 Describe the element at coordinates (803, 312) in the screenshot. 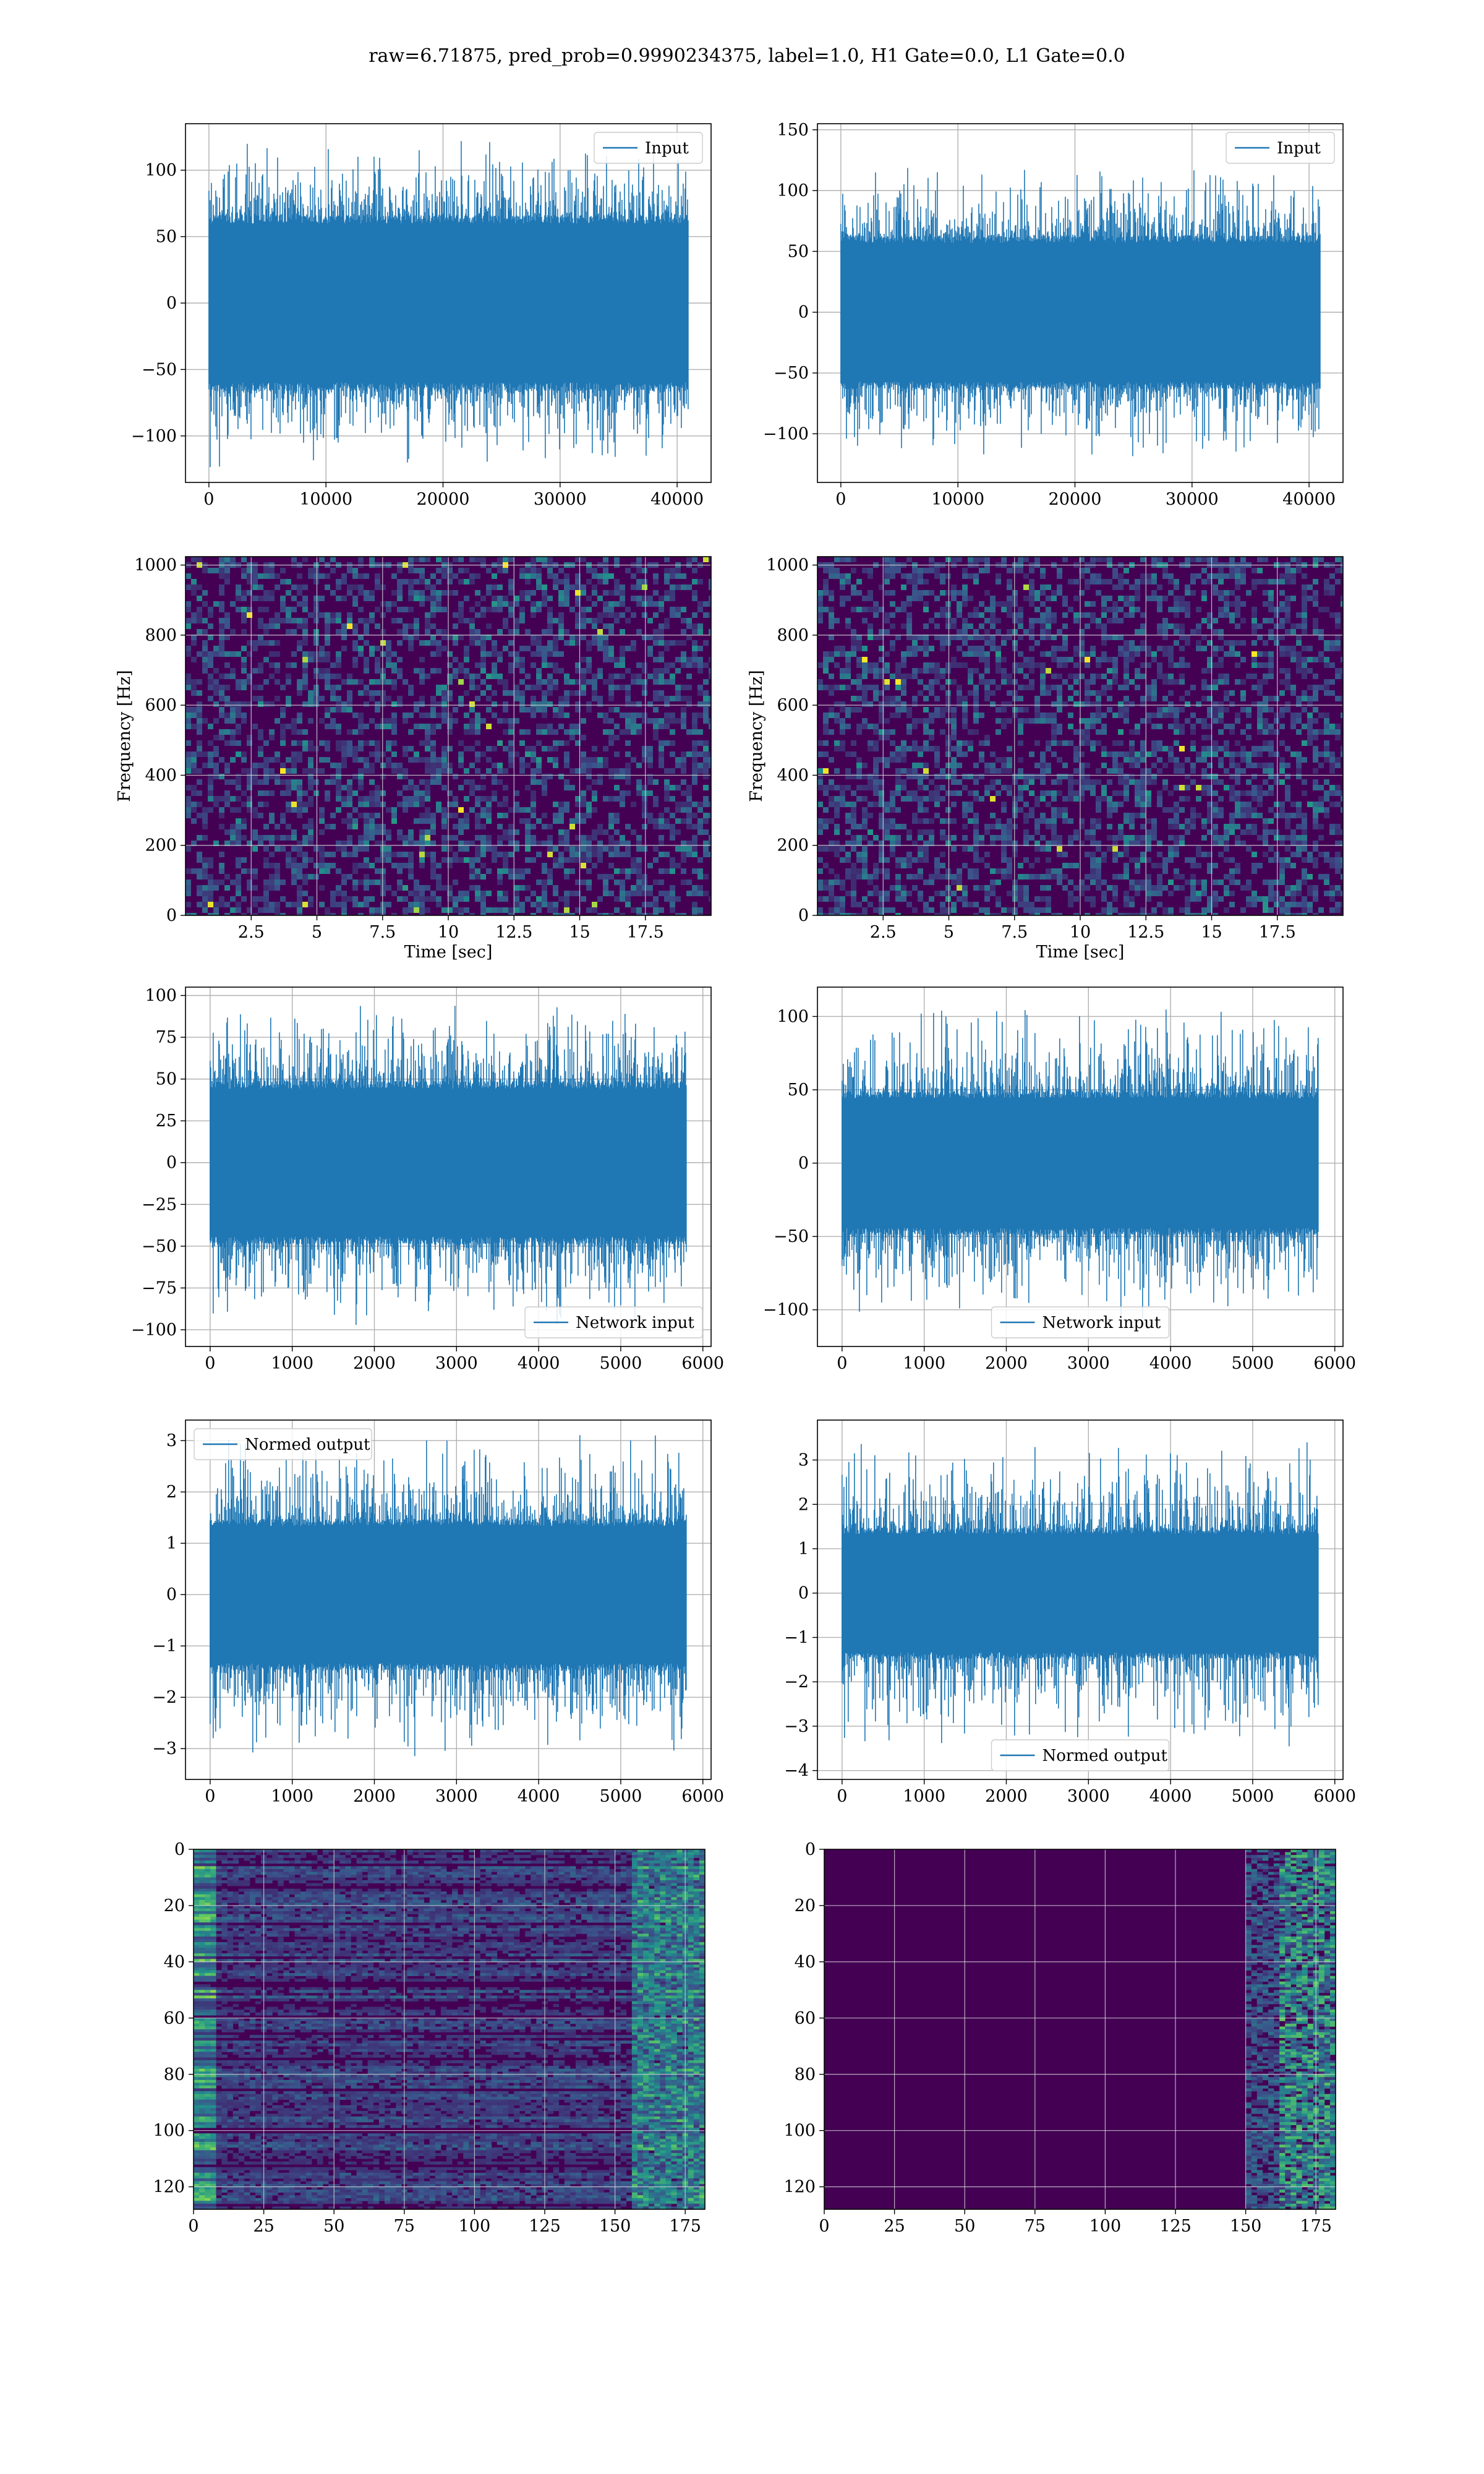

I see `y-tick-label: 0` at that location.